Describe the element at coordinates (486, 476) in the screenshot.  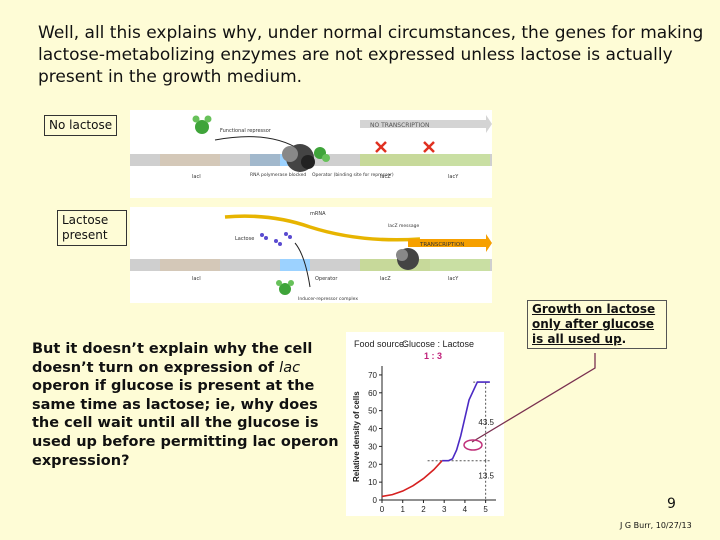
I see `annotation-low: 13.5` at that location.